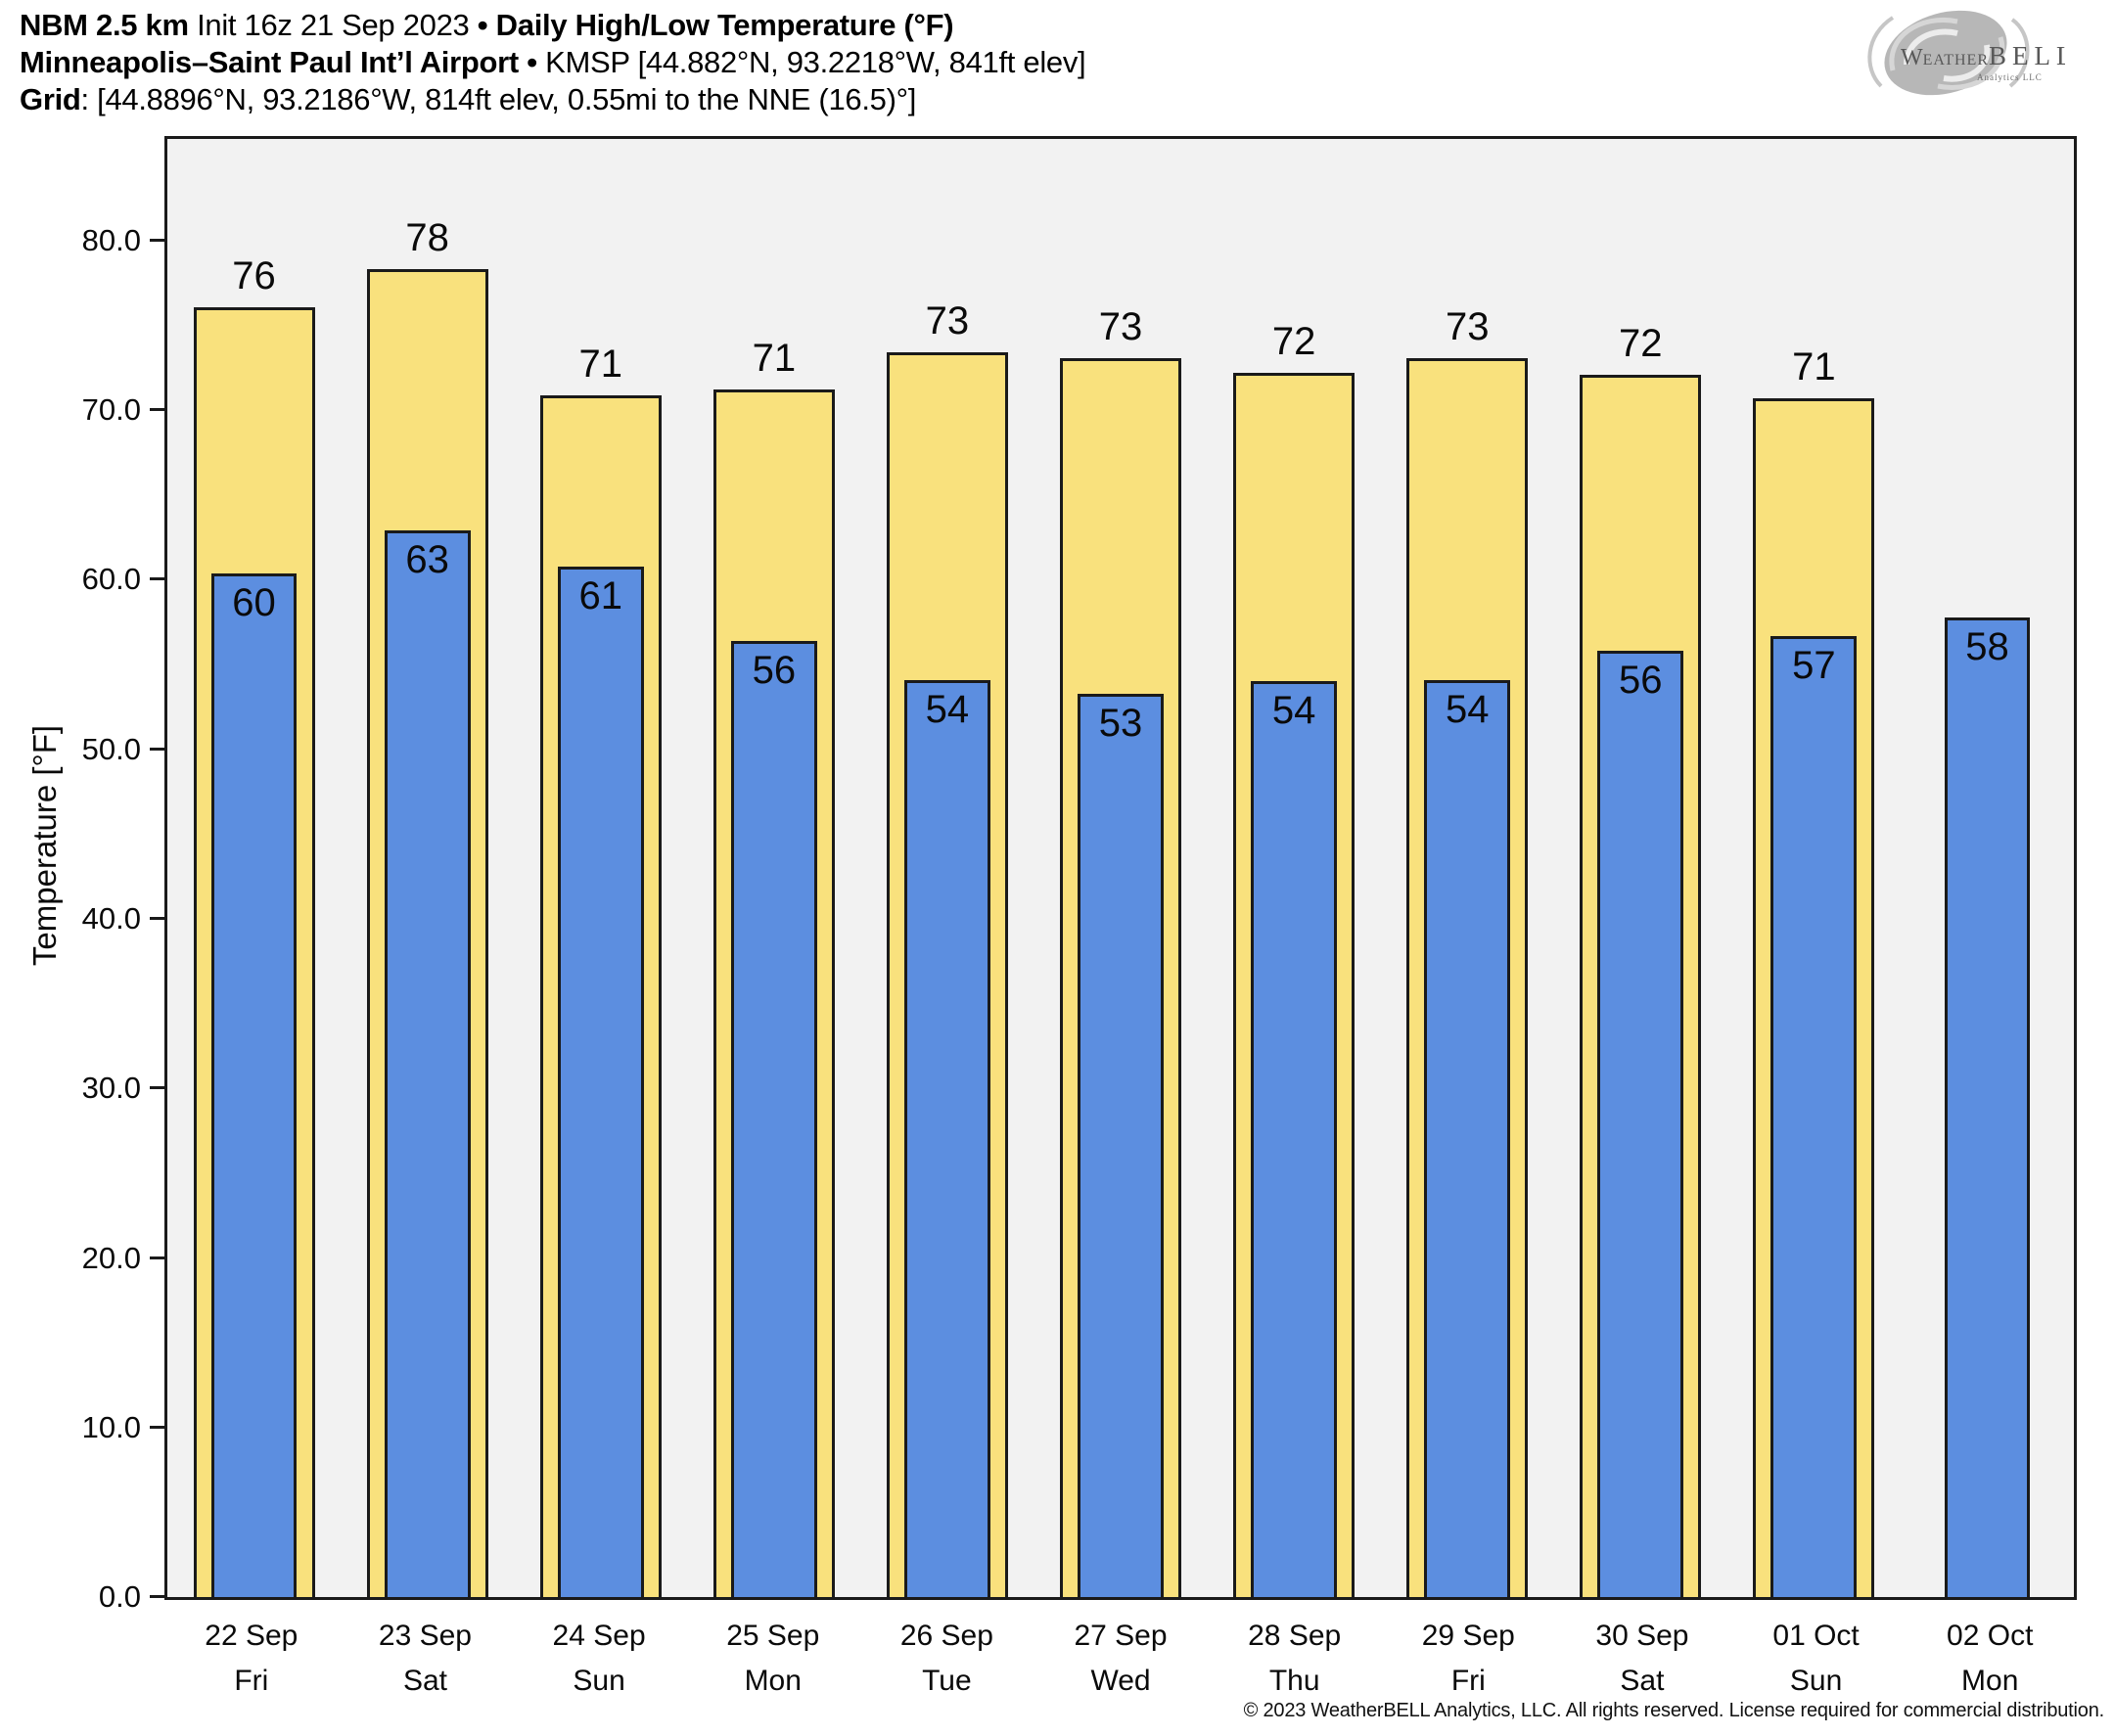  Describe the element at coordinates (427, 560) in the screenshot. I see `low-value-label: 63` at that location.